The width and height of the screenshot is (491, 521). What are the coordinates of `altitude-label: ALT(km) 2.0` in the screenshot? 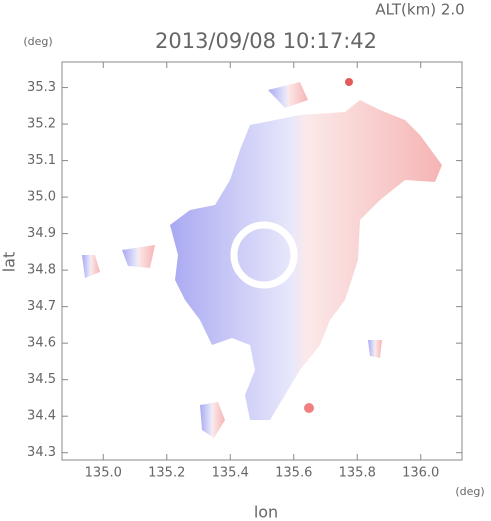 It's located at (419, 10).